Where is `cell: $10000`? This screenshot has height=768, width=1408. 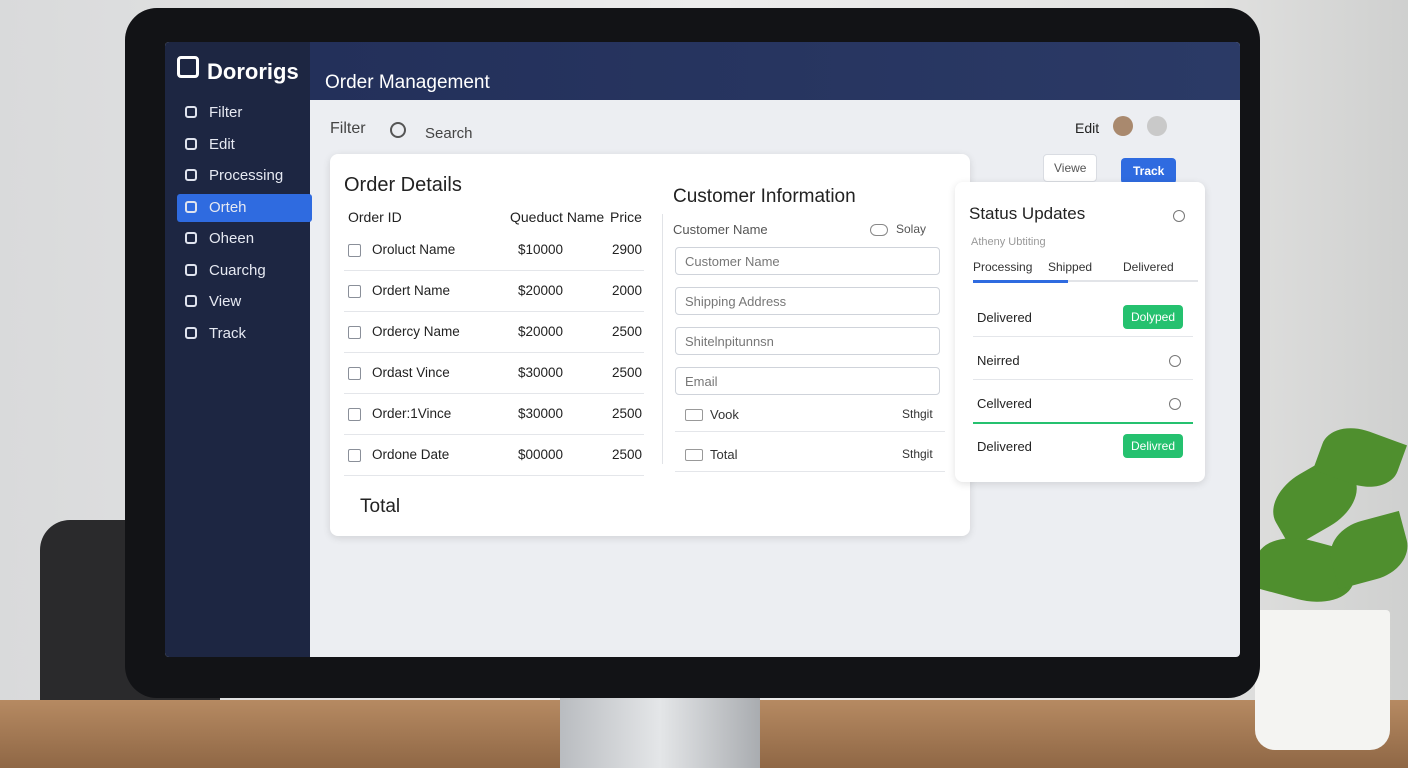 cell: $10000 is located at coordinates (541, 249).